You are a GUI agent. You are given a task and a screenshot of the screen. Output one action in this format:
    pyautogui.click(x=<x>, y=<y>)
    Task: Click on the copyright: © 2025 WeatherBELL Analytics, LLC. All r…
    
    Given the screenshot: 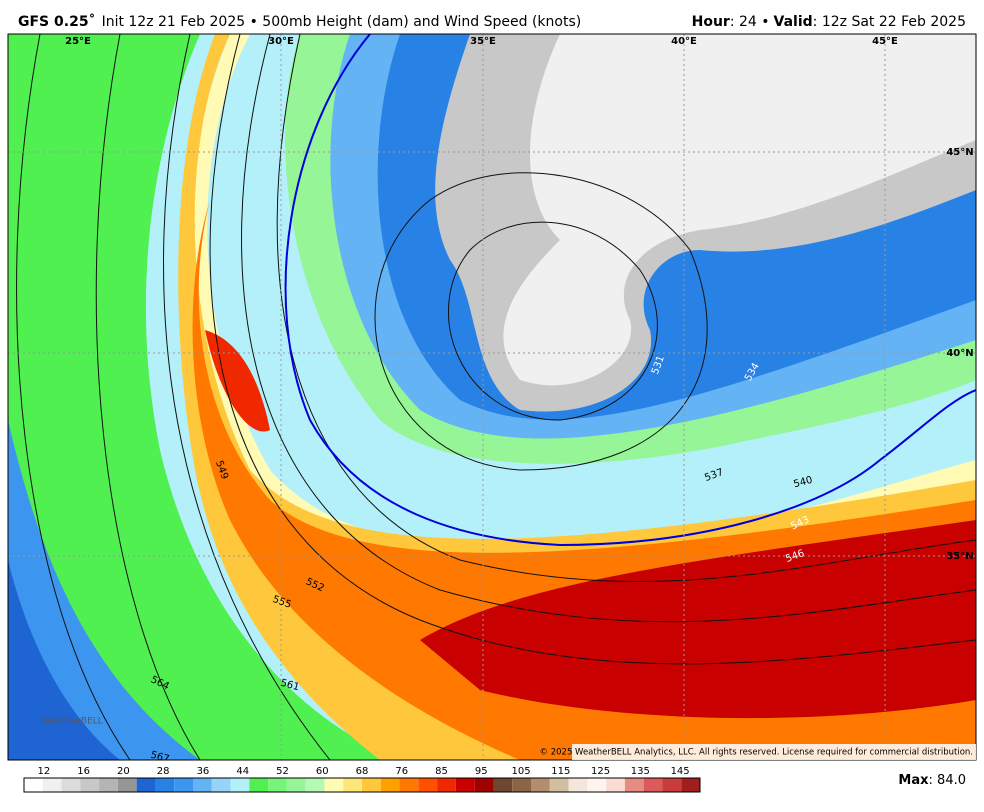 What is the action you would take?
    pyautogui.click(x=756, y=753)
    